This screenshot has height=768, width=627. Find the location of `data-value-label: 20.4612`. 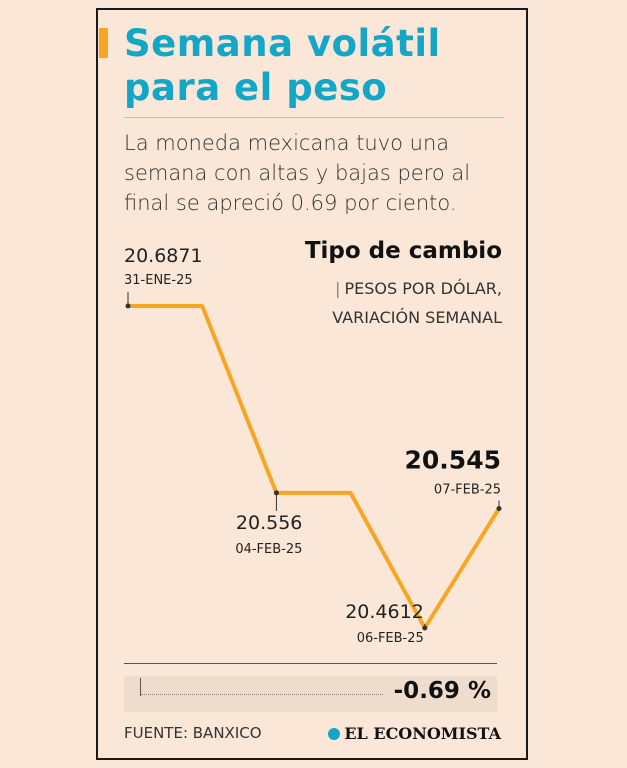

data-value-label: 20.4612 is located at coordinates (384, 612).